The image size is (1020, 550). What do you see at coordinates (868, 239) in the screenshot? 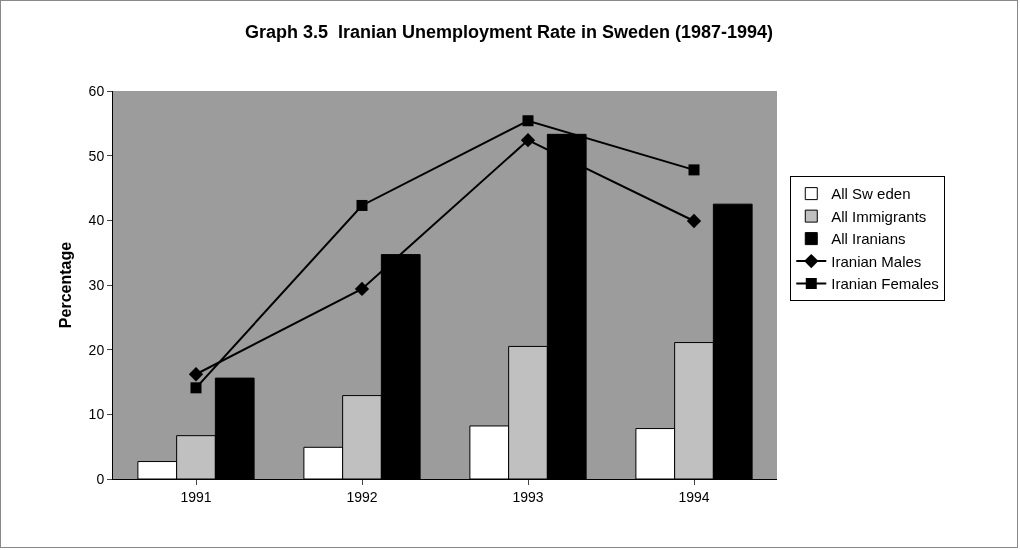
I see `legend-label: All Iranians` at bounding box center [868, 239].